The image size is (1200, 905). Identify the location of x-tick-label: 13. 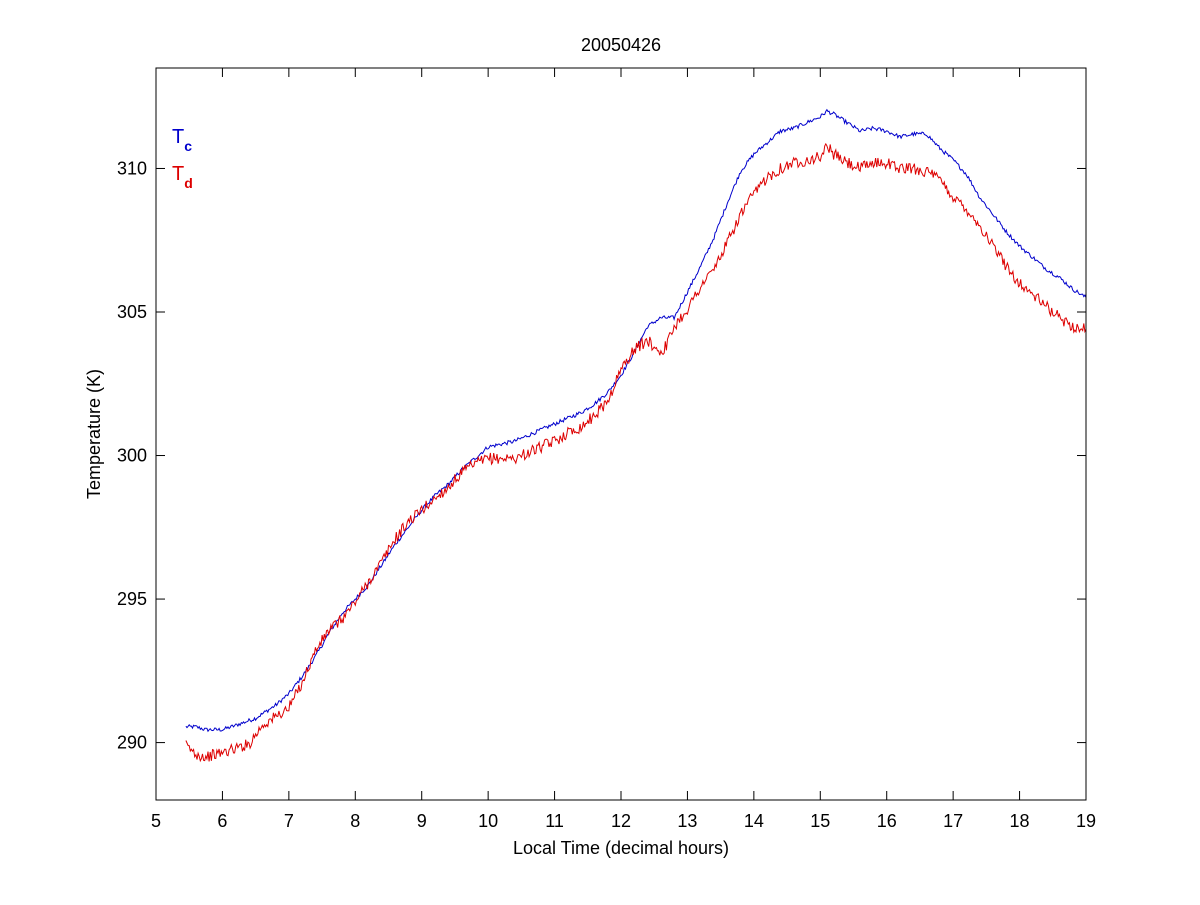
(687, 821).